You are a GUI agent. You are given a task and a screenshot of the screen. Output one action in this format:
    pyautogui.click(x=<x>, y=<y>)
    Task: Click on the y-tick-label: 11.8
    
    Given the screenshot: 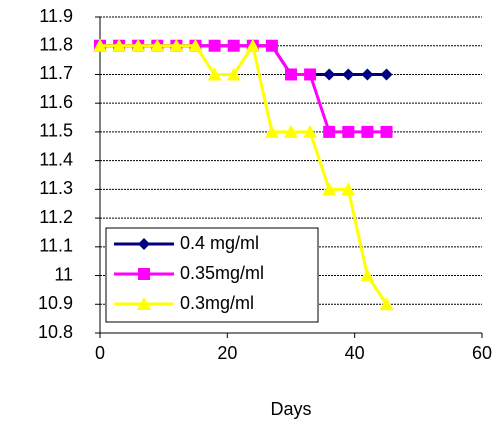 What is the action you would take?
    pyautogui.click(x=56, y=44)
    